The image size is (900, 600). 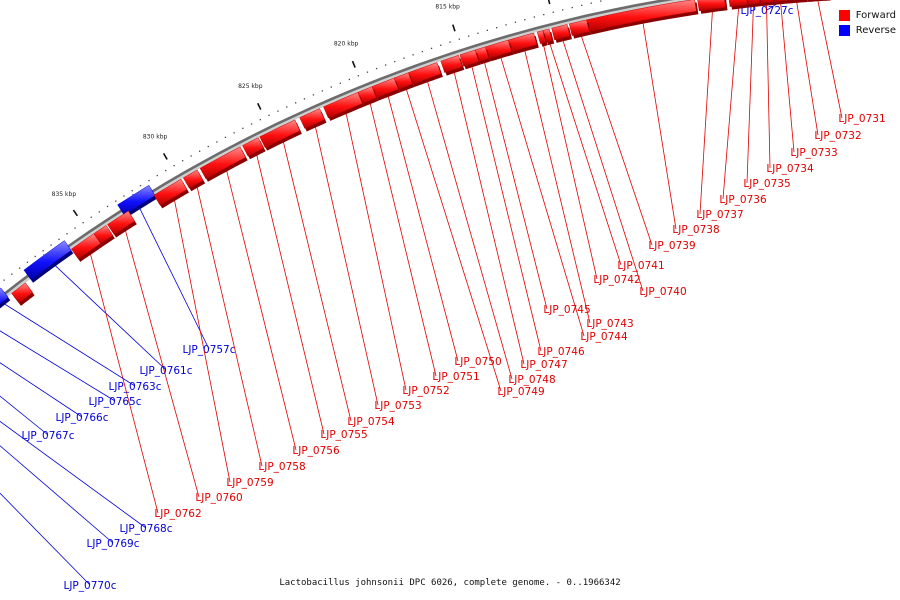 What do you see at coordinates (249, 483) in the screenshot?
I see `gene-label: LJP_0759` at bounding box center [249, 483].